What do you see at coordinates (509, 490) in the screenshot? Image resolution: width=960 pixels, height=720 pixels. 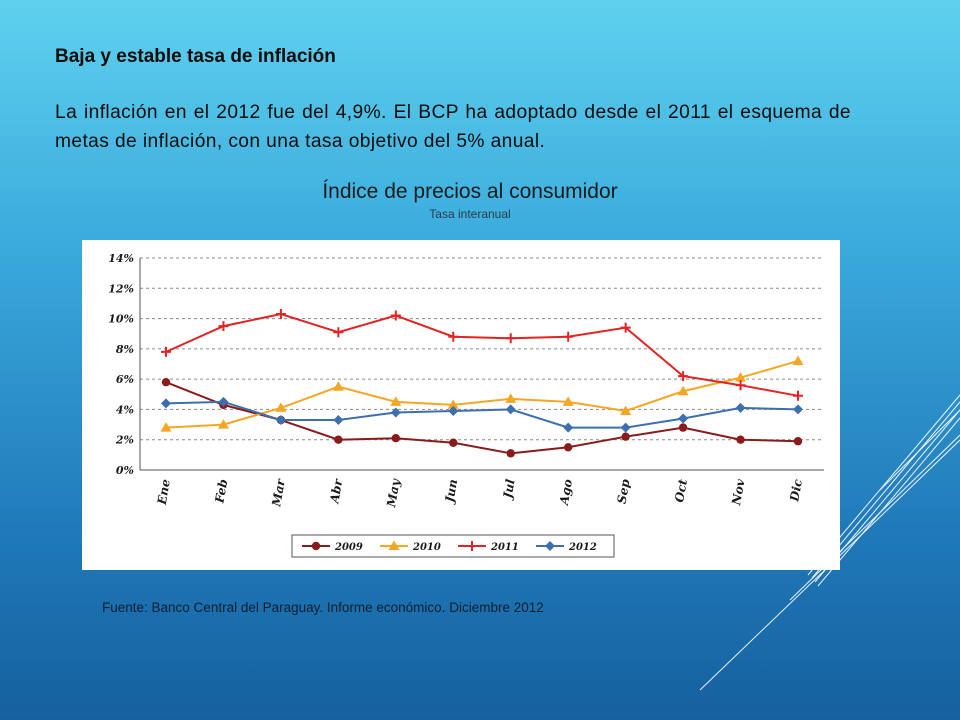 I see `x-tick-label: Jul` at bounding box center [509, 490].